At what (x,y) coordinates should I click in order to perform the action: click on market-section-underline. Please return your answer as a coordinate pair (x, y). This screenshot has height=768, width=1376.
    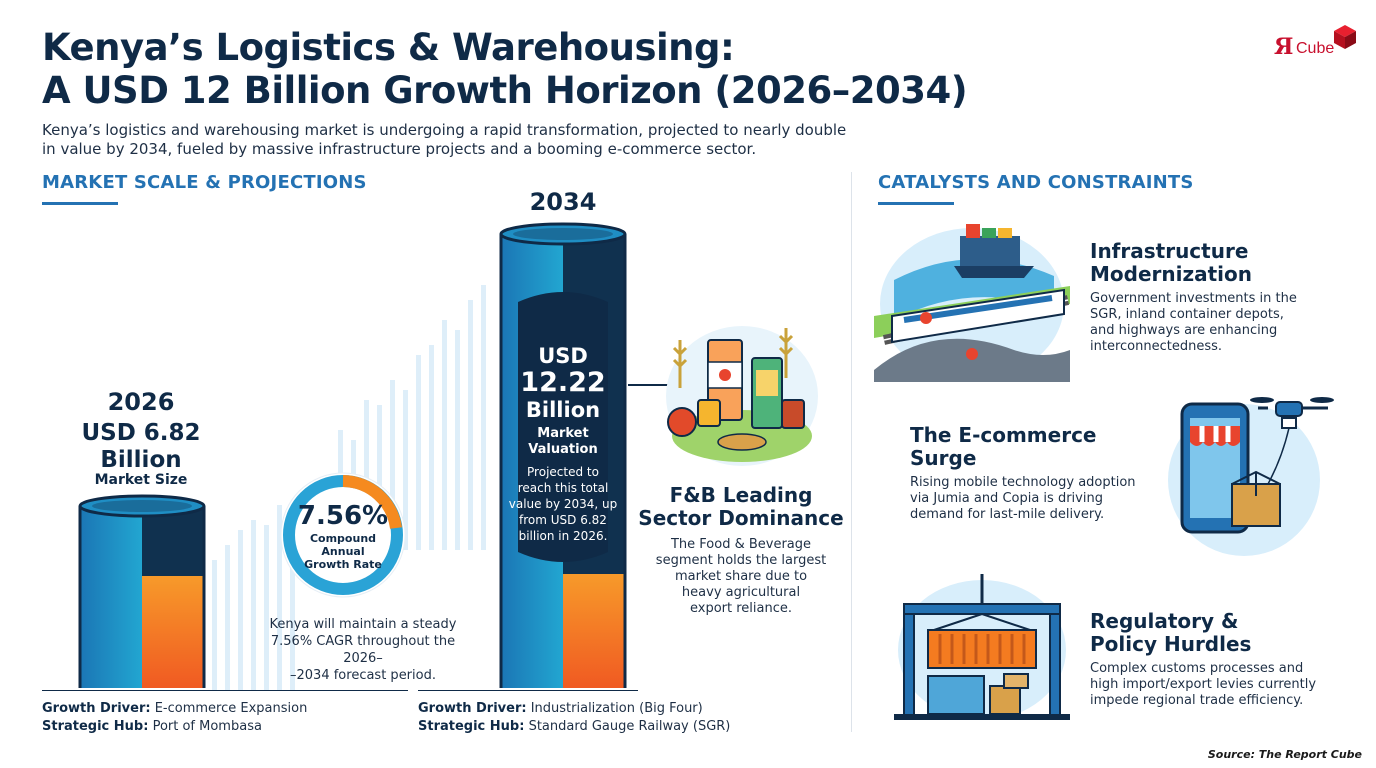
    Looking at the image, I should click on (80, 203).